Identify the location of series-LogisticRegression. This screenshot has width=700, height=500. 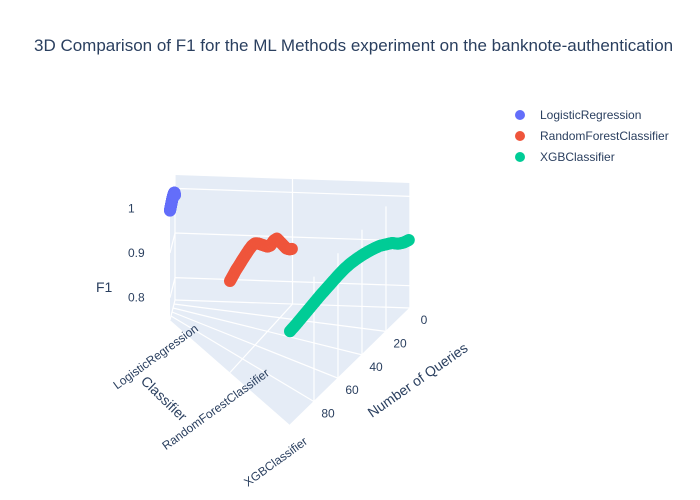
(172, 201).